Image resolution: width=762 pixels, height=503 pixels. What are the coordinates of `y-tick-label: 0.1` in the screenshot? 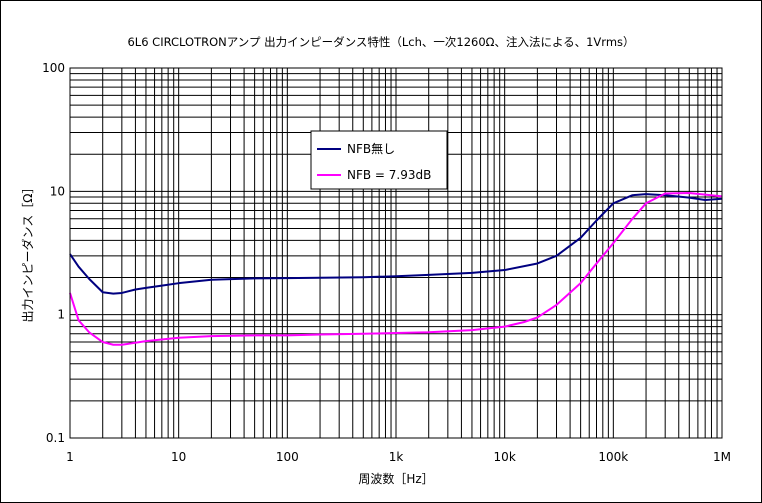 It's located at (55, 438).